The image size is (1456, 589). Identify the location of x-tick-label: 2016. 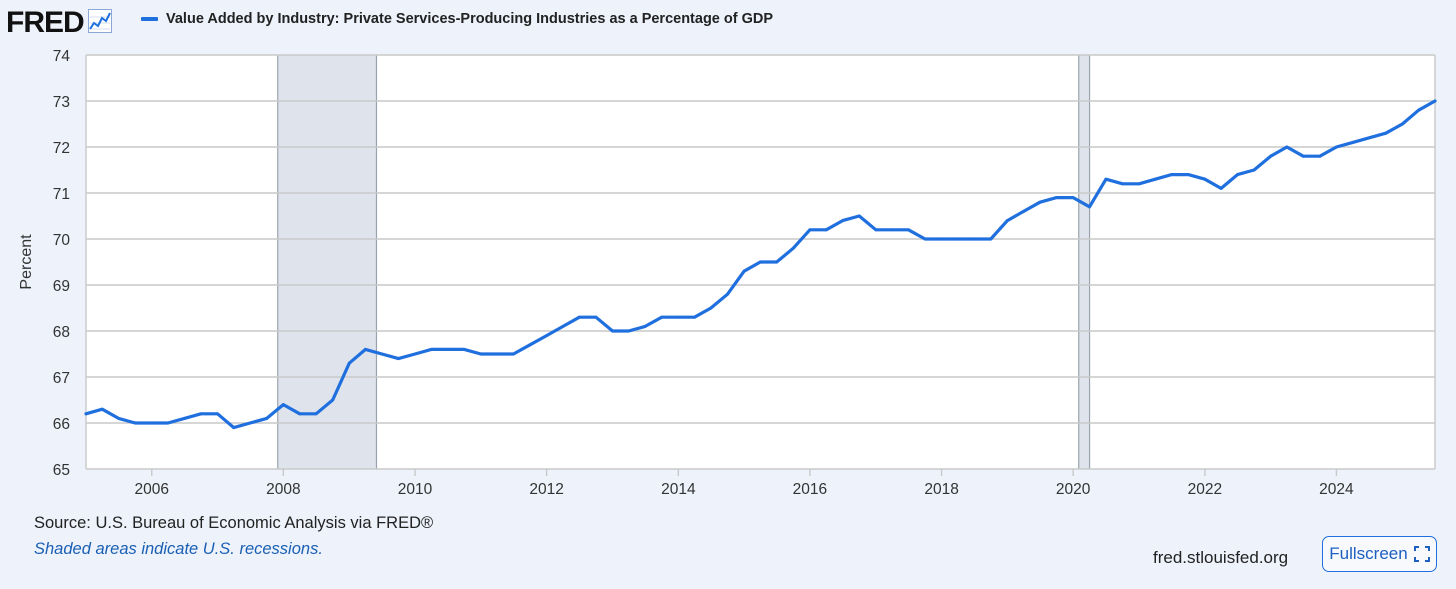
(810, 489).